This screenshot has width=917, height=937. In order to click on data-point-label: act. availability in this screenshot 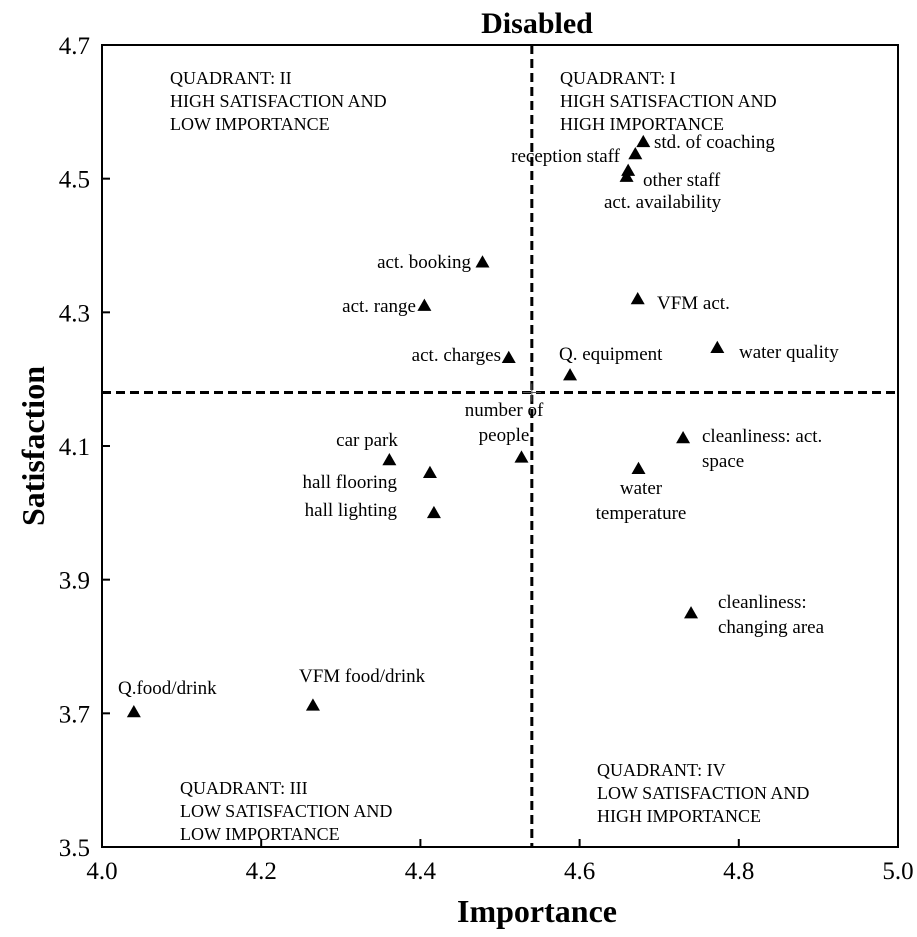, I will do `click(663, 202)`.